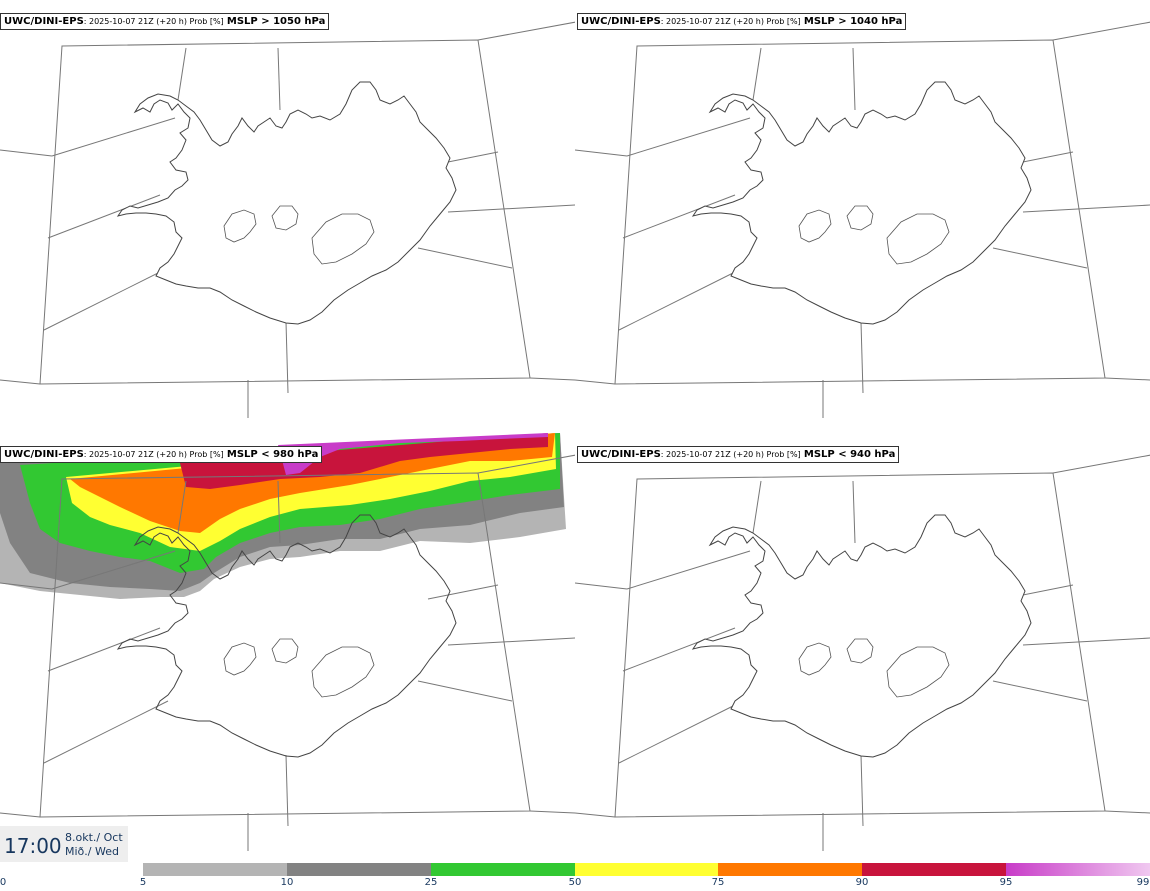 The image size is (1150, 891). I want to click on colorbar-tick-label: 99, so click(1143, 882).